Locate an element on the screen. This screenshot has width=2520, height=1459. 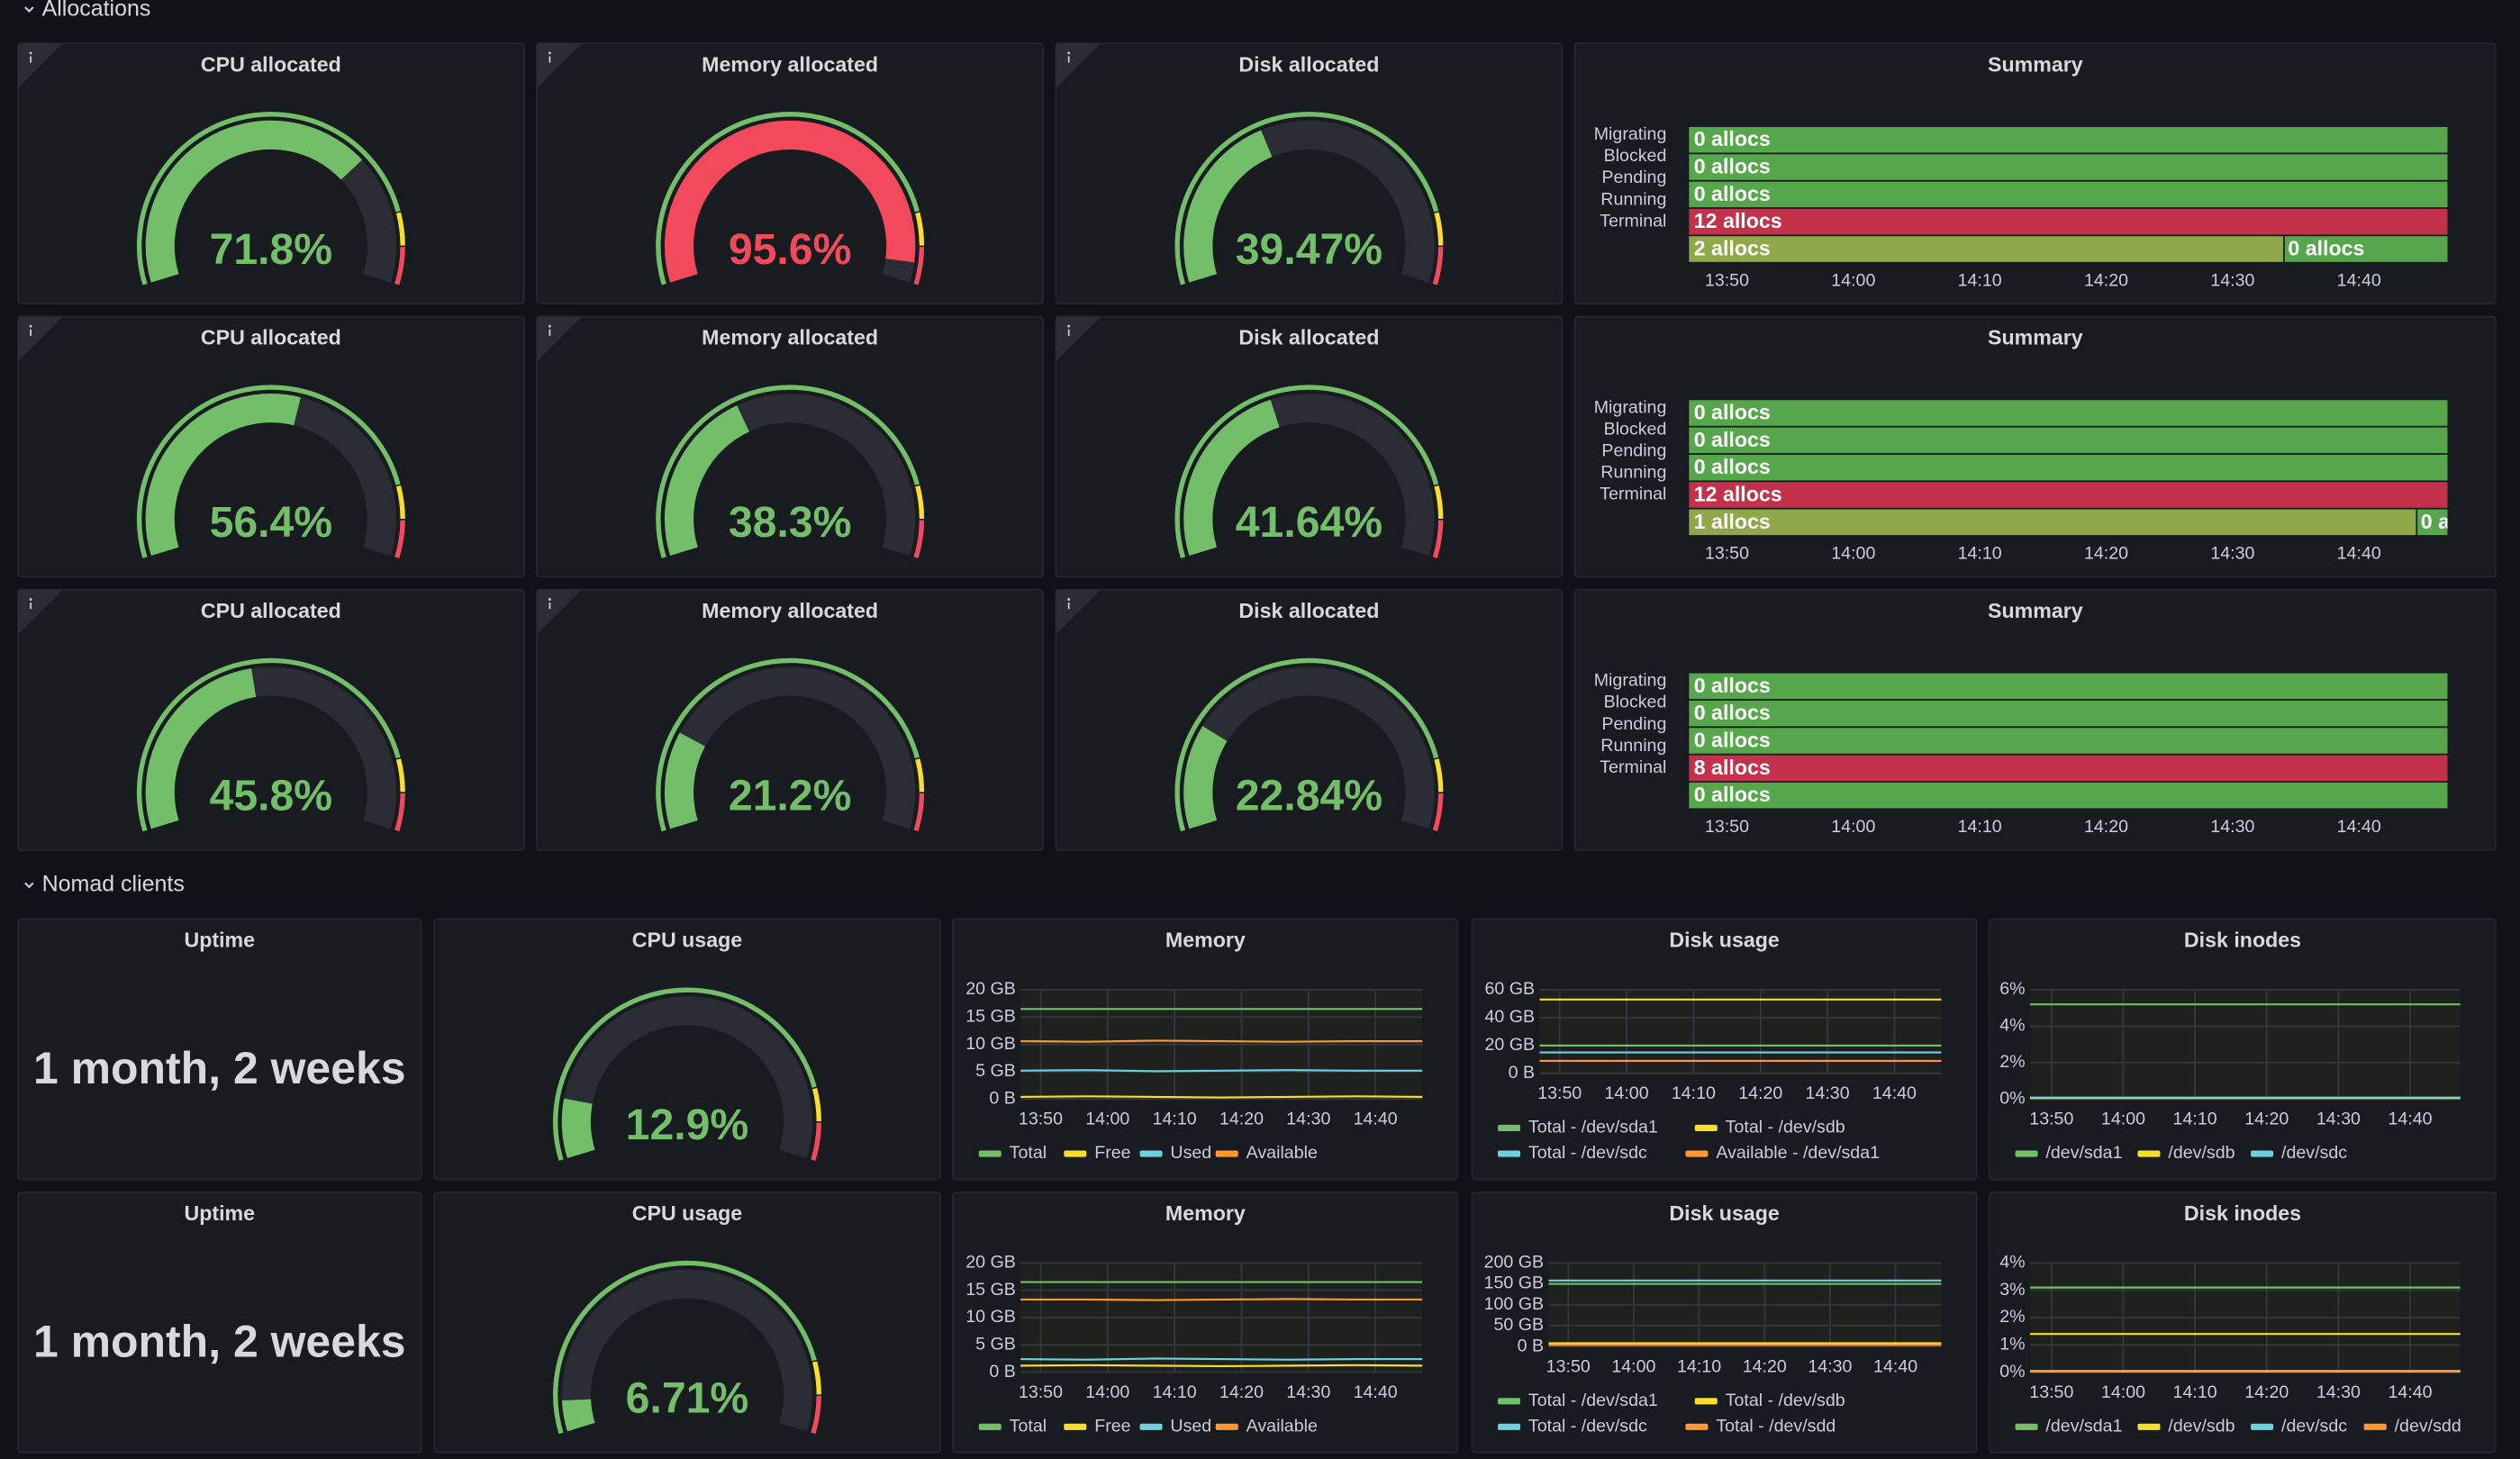
gauge-value: 39.47% is located at coordinates (1309, 249).